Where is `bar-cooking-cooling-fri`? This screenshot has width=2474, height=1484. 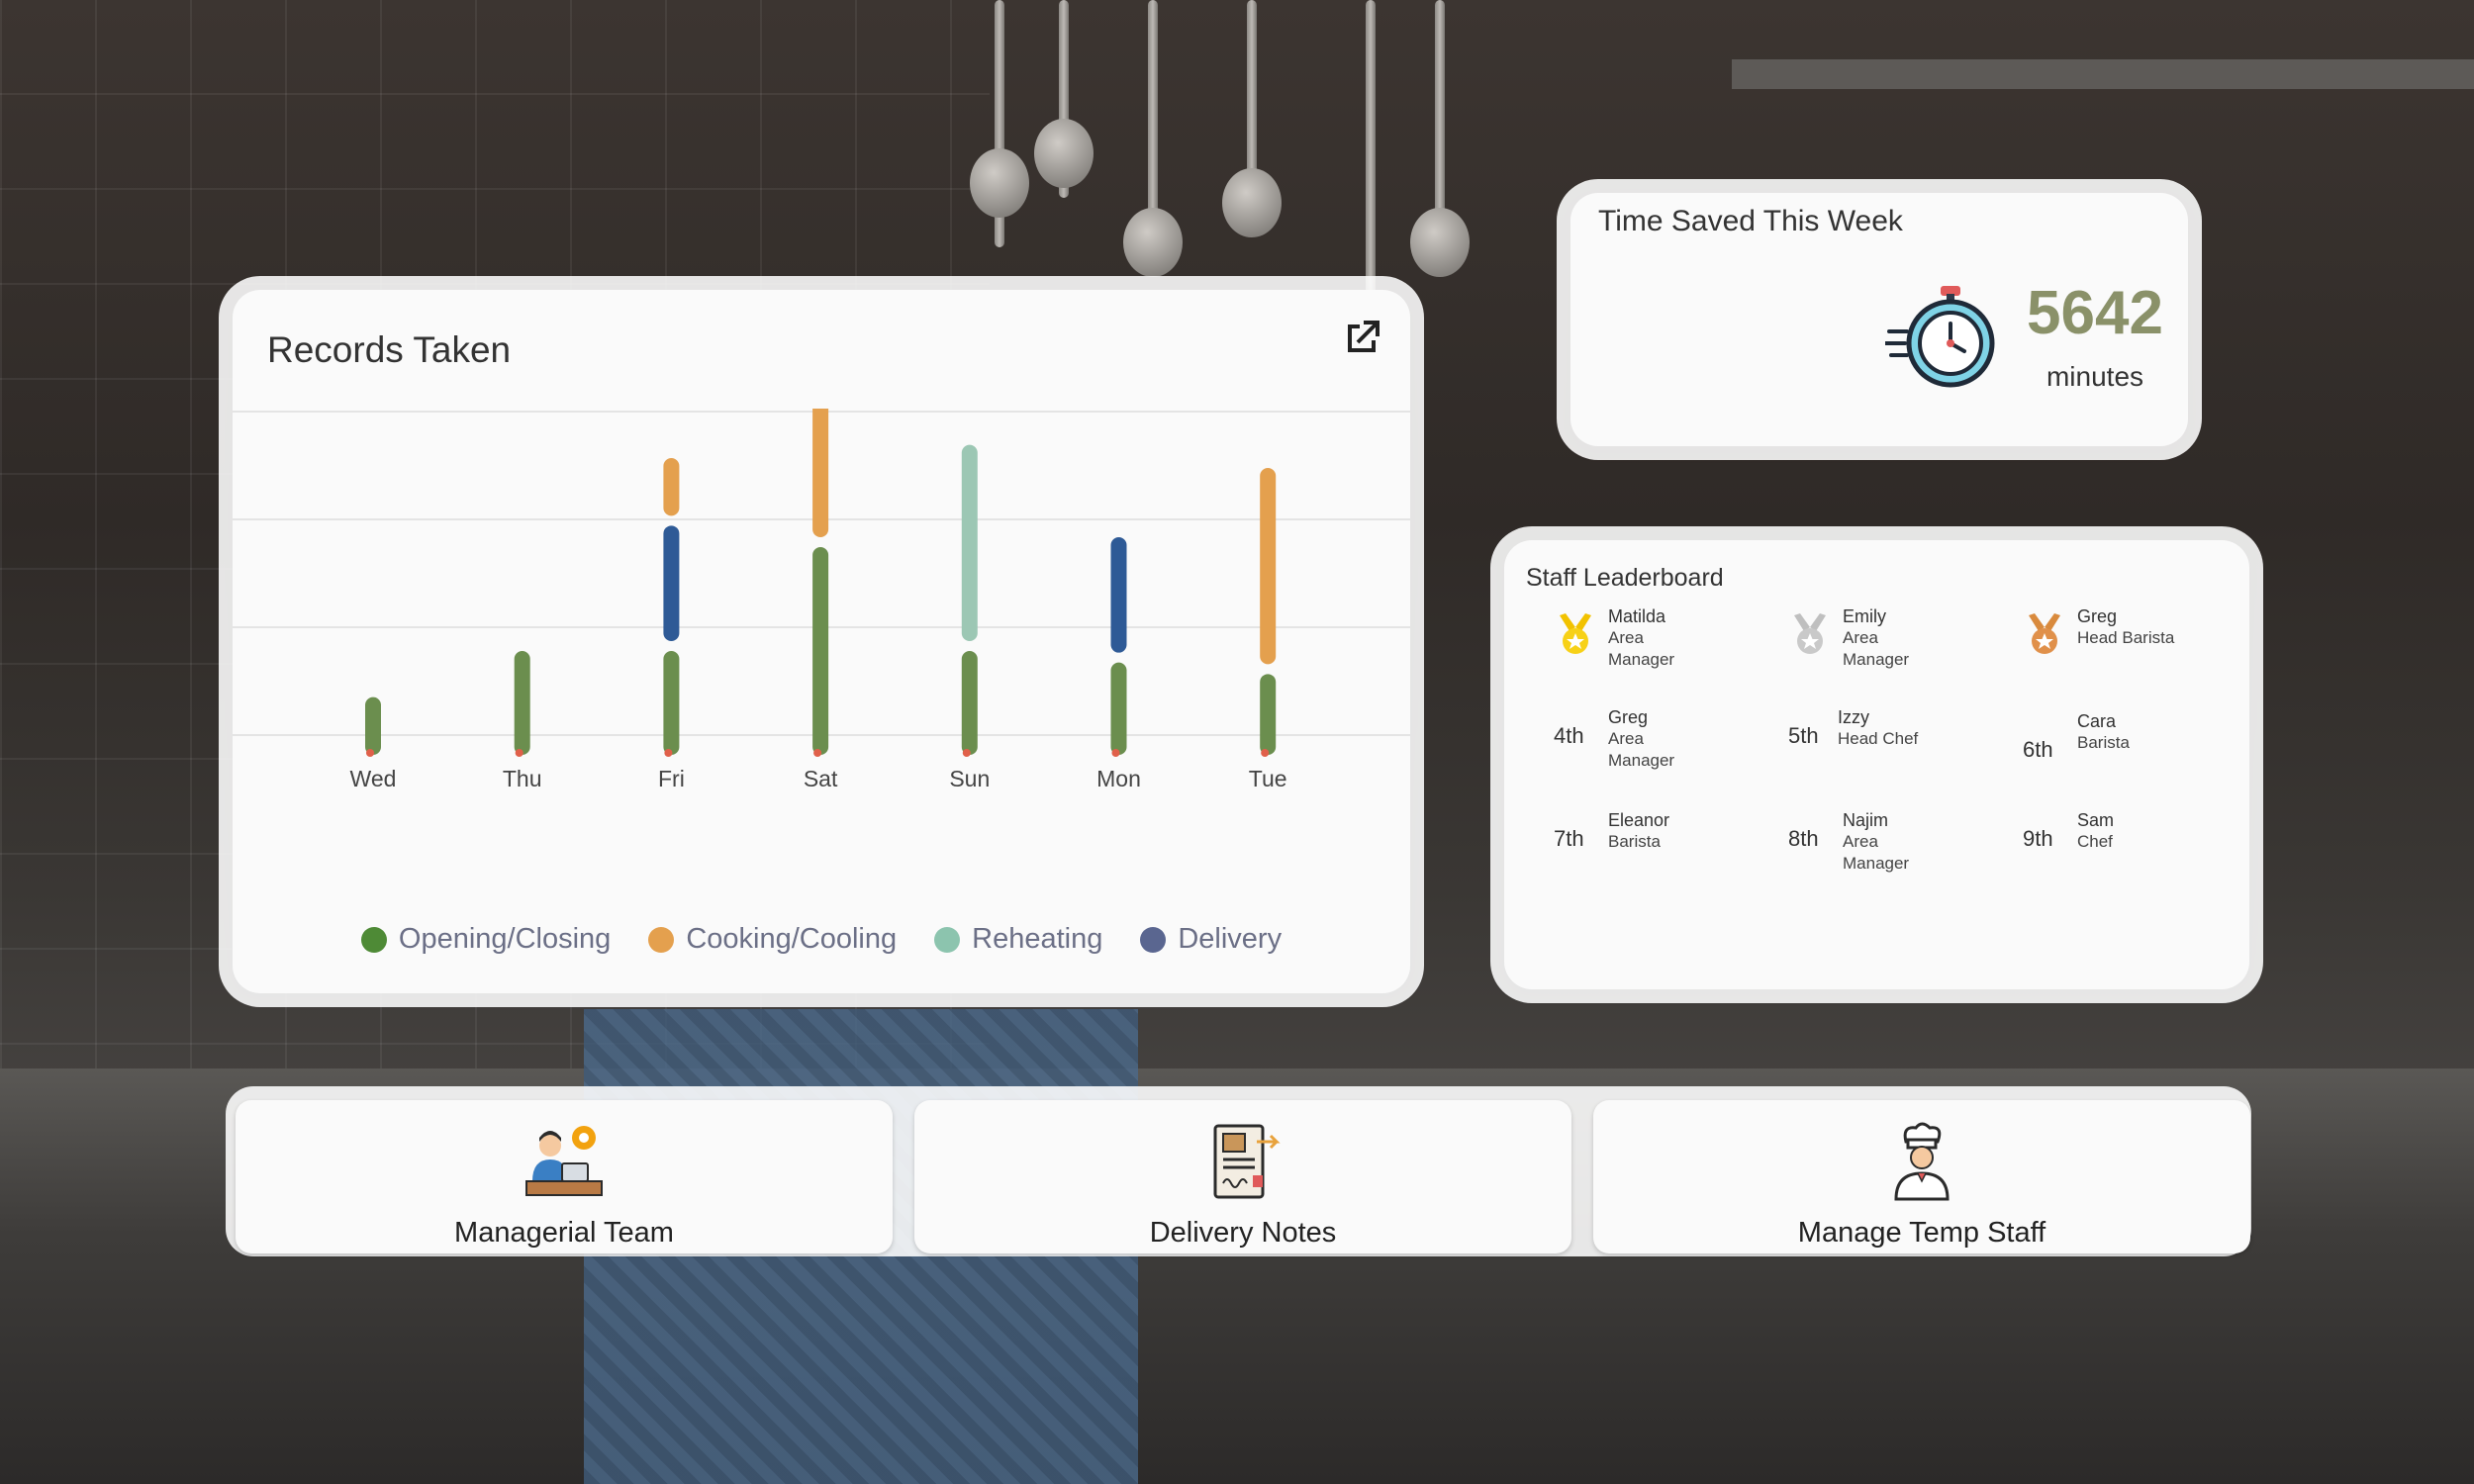 bar-cooking-cooling-fri is located at coordinates (672, 487).